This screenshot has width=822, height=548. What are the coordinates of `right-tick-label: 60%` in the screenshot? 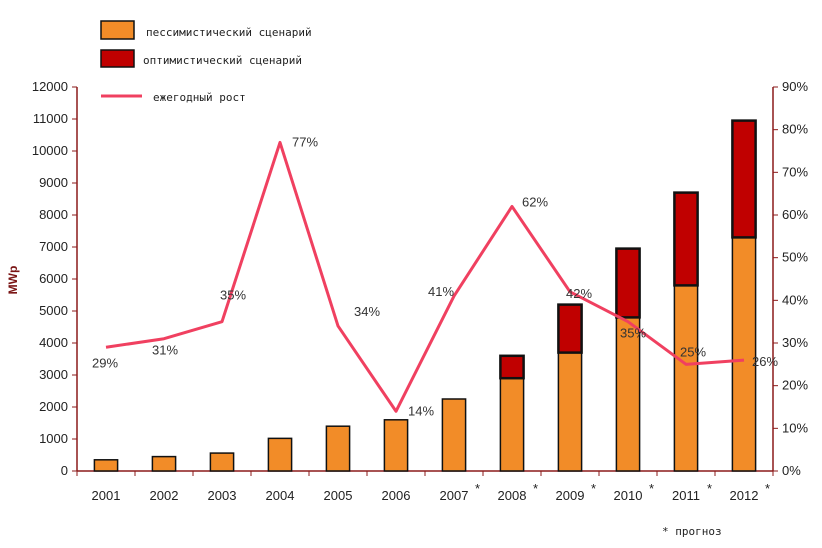 It's located at (795, 214).